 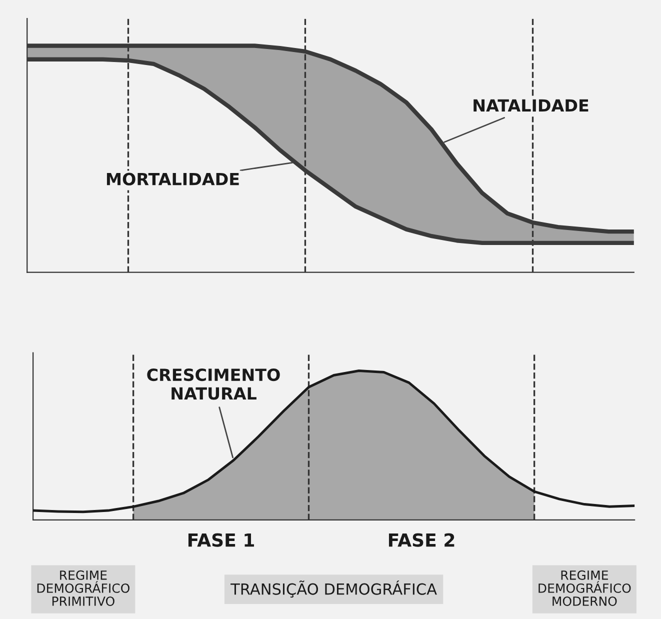 What do you see at coordinates (83, 588) in the screenshot?
I see `text: REGIME DEMOGRÁFICO PRIMITIVO` at bounding box center [83, 588].